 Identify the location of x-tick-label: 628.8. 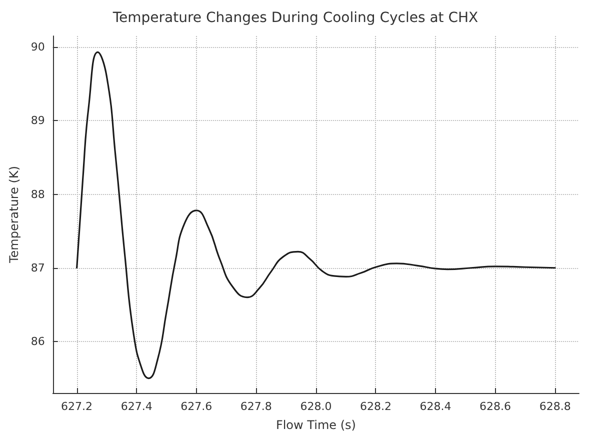
(555, 406).